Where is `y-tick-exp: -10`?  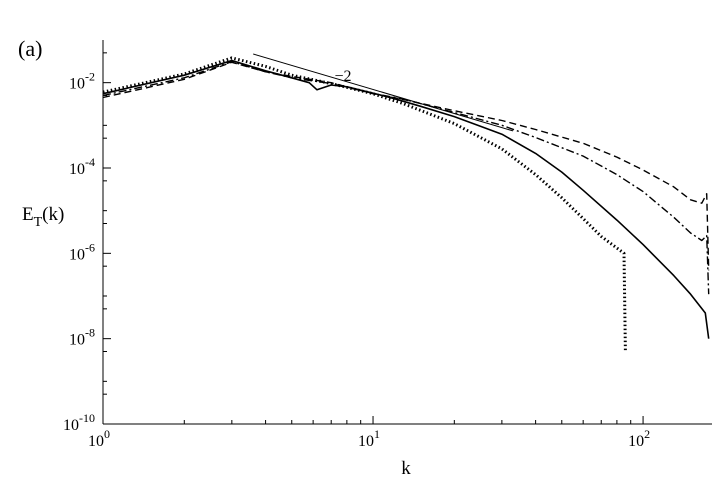
y-tick-exp: -10 is located at coordinates (87, 418).